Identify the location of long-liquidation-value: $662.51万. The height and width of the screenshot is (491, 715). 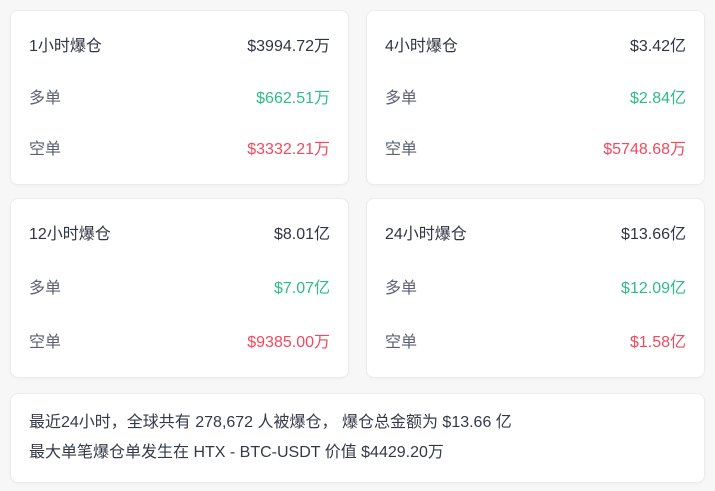
(293, 98).